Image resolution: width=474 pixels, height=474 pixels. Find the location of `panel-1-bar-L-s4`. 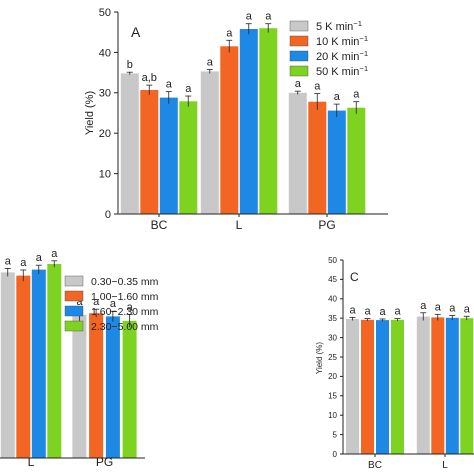

panel-1-bar-L-s4 is located at coordinates (268, 121).